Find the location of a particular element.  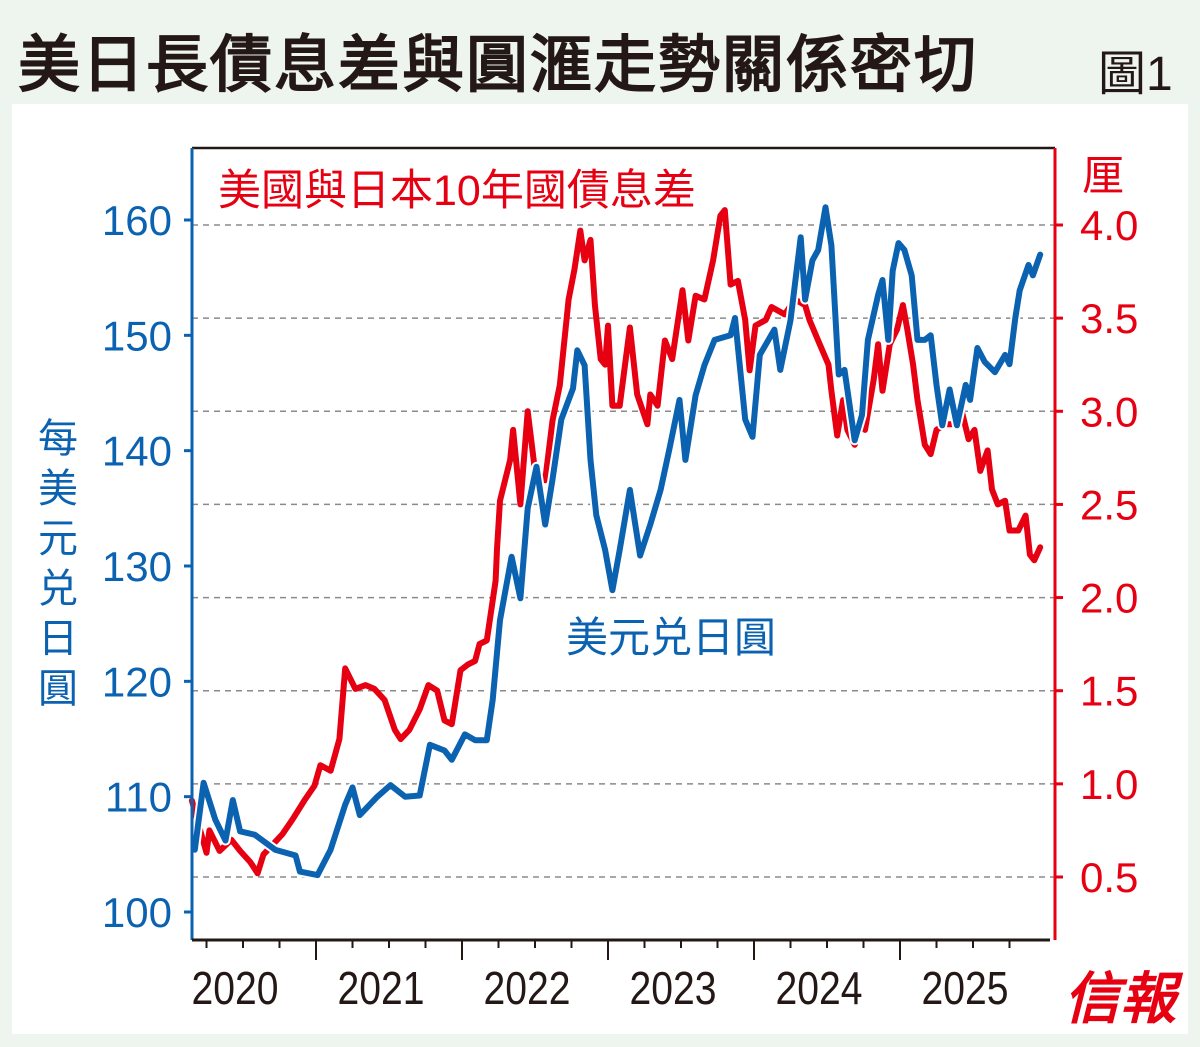

right-axis-tick-label: 3.5 is located at coordinates (1109, 318).